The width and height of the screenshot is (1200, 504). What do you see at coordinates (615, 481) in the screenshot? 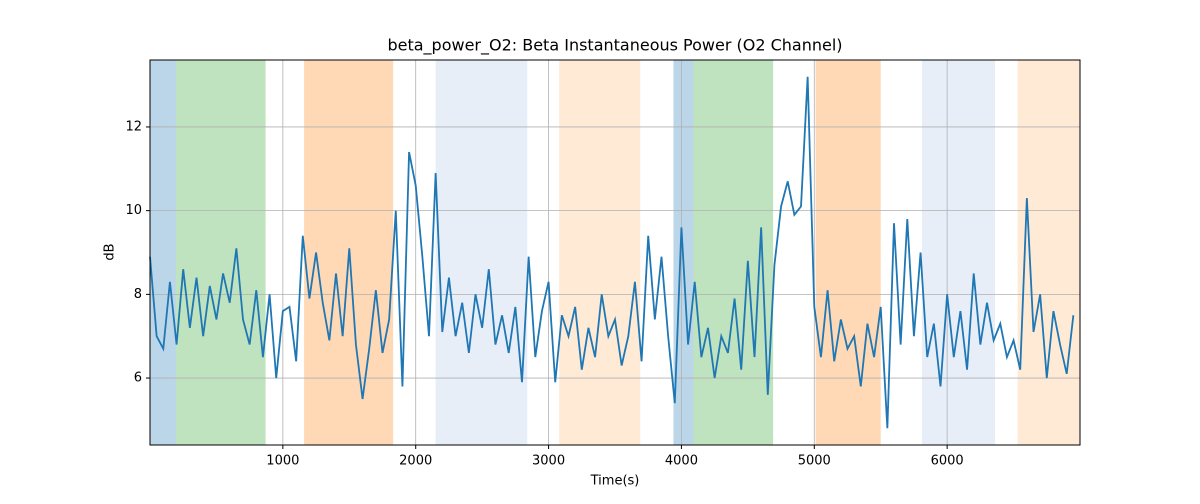
I see `x-axis-label: Time(s)` at bounding box center [615, 481].